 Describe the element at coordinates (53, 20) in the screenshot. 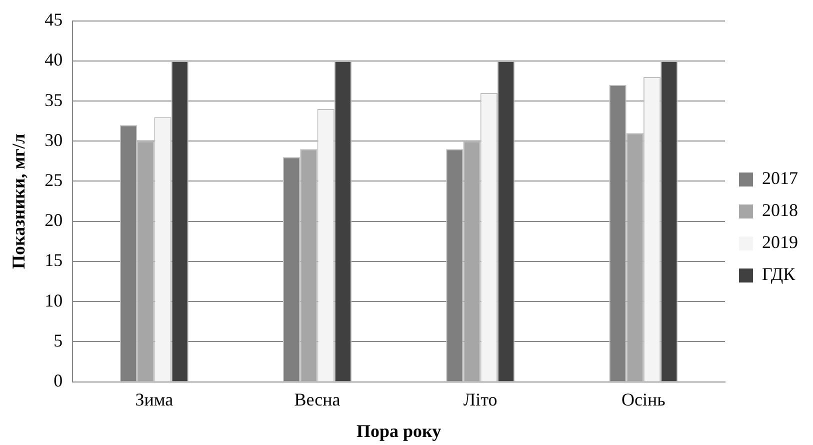

I see `y-tick-label: 45` at that location.